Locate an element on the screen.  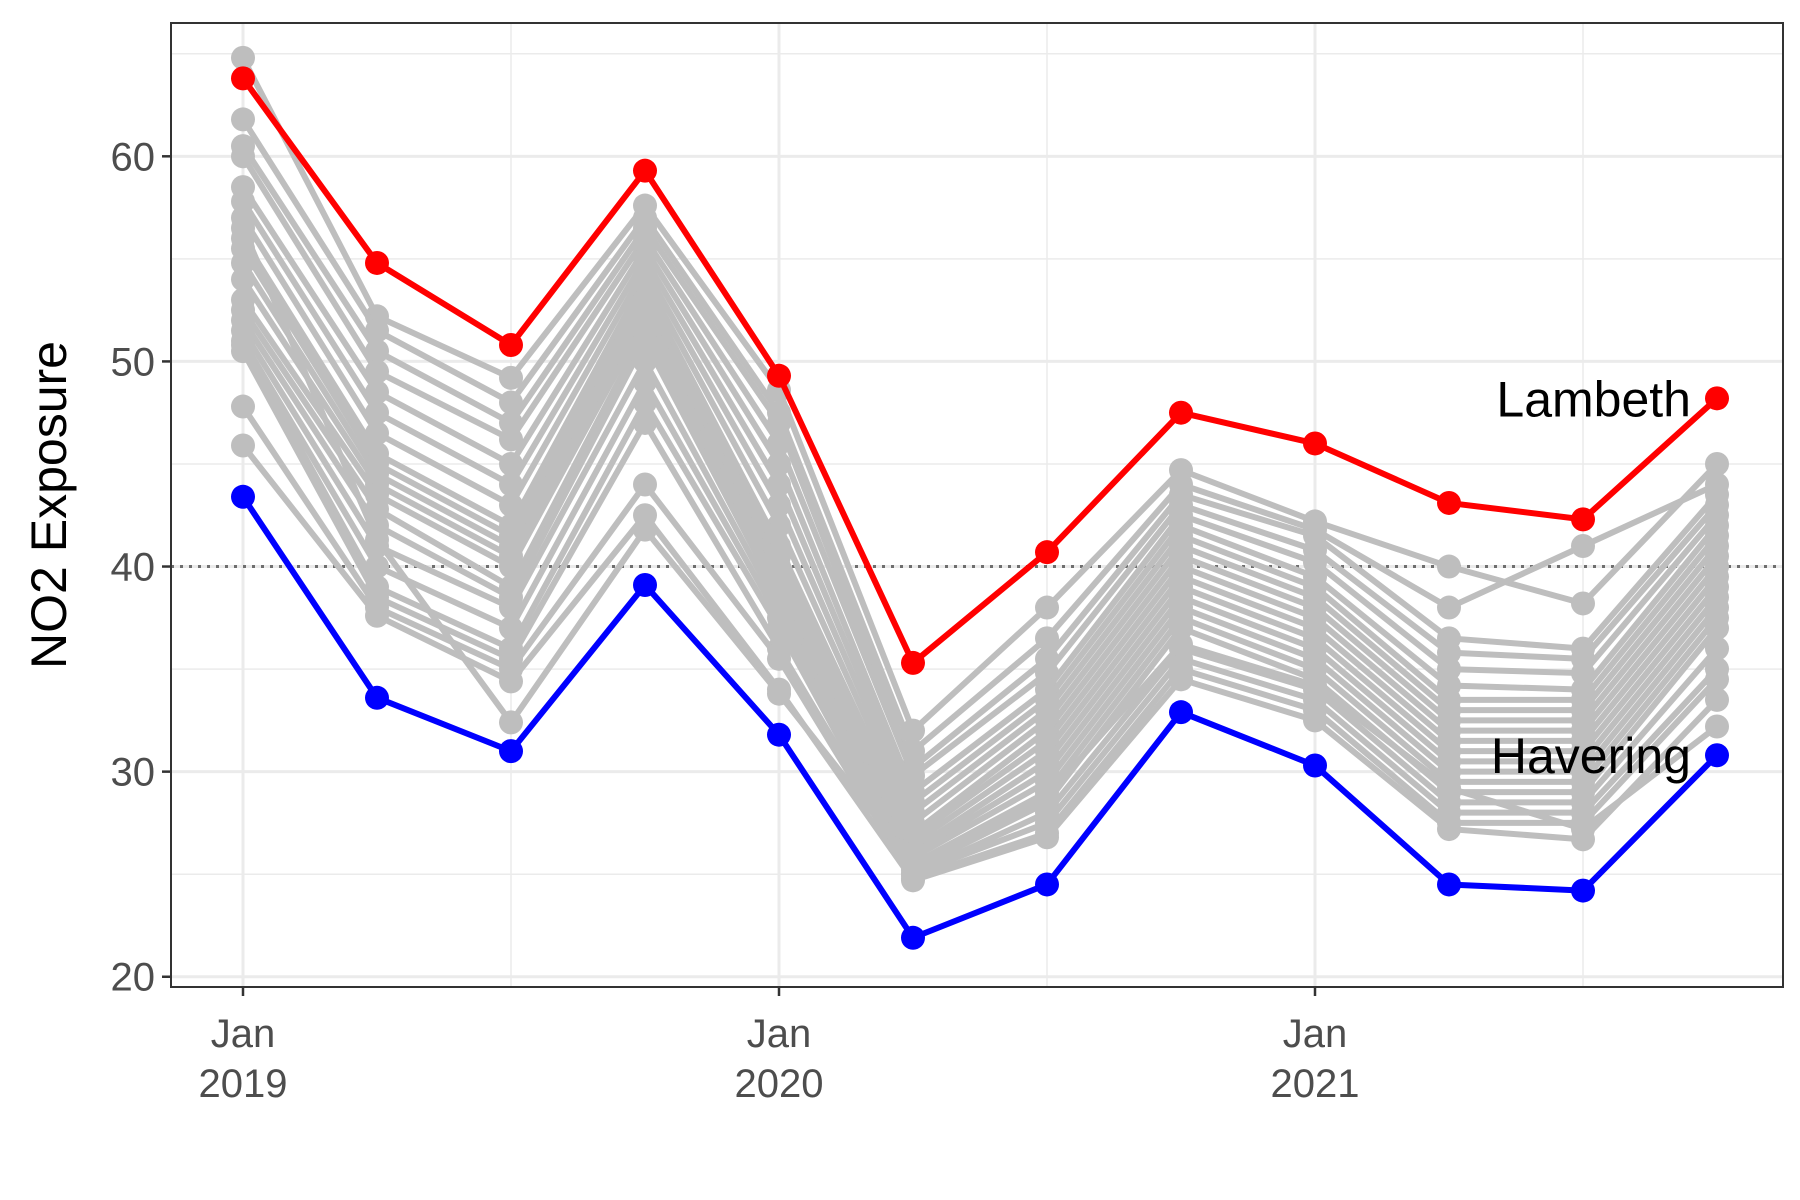
y-tick-labels: 20 30 40 50 60 is located at coordinates (133, 567).